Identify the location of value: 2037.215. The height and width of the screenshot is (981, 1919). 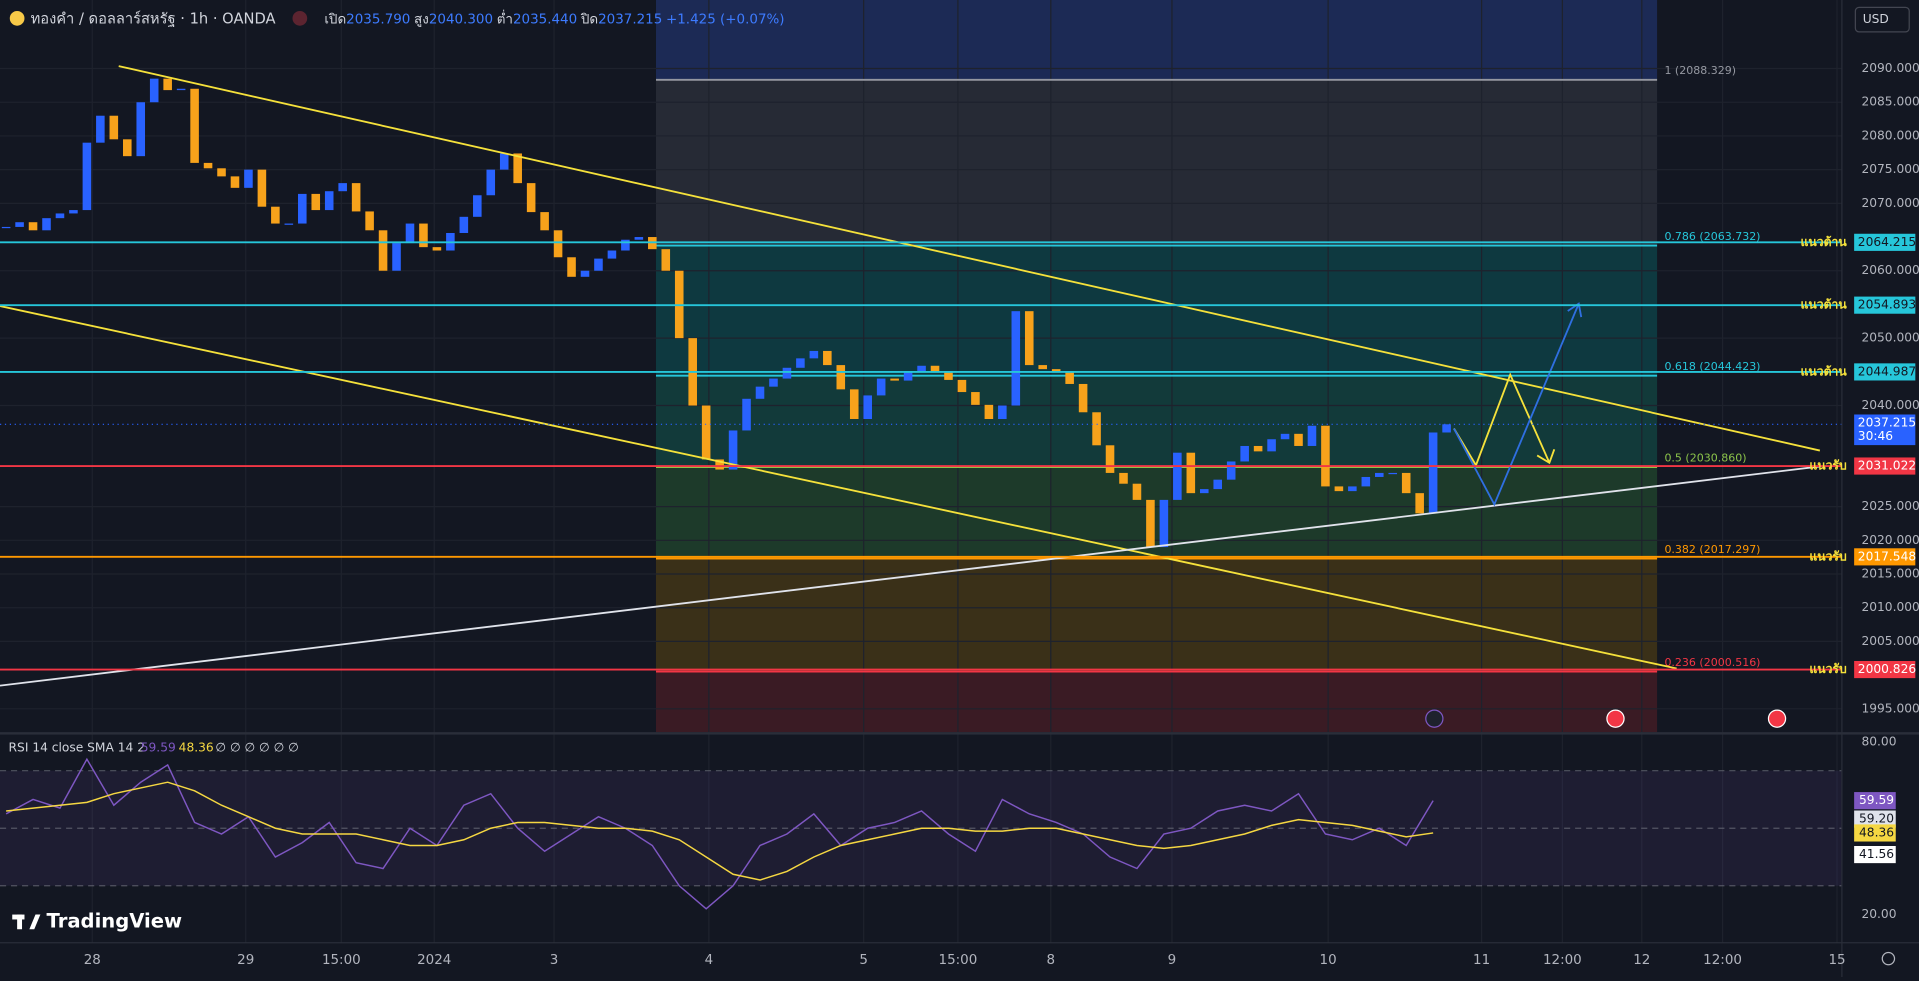
(630, 20).